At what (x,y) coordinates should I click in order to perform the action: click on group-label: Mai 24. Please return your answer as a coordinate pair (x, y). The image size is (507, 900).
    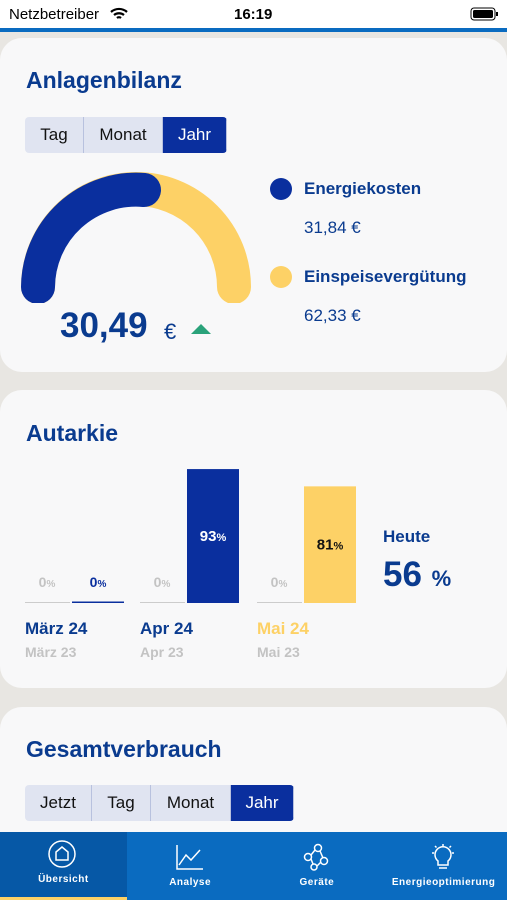
    Looking at the image, I should click on (283, 628).